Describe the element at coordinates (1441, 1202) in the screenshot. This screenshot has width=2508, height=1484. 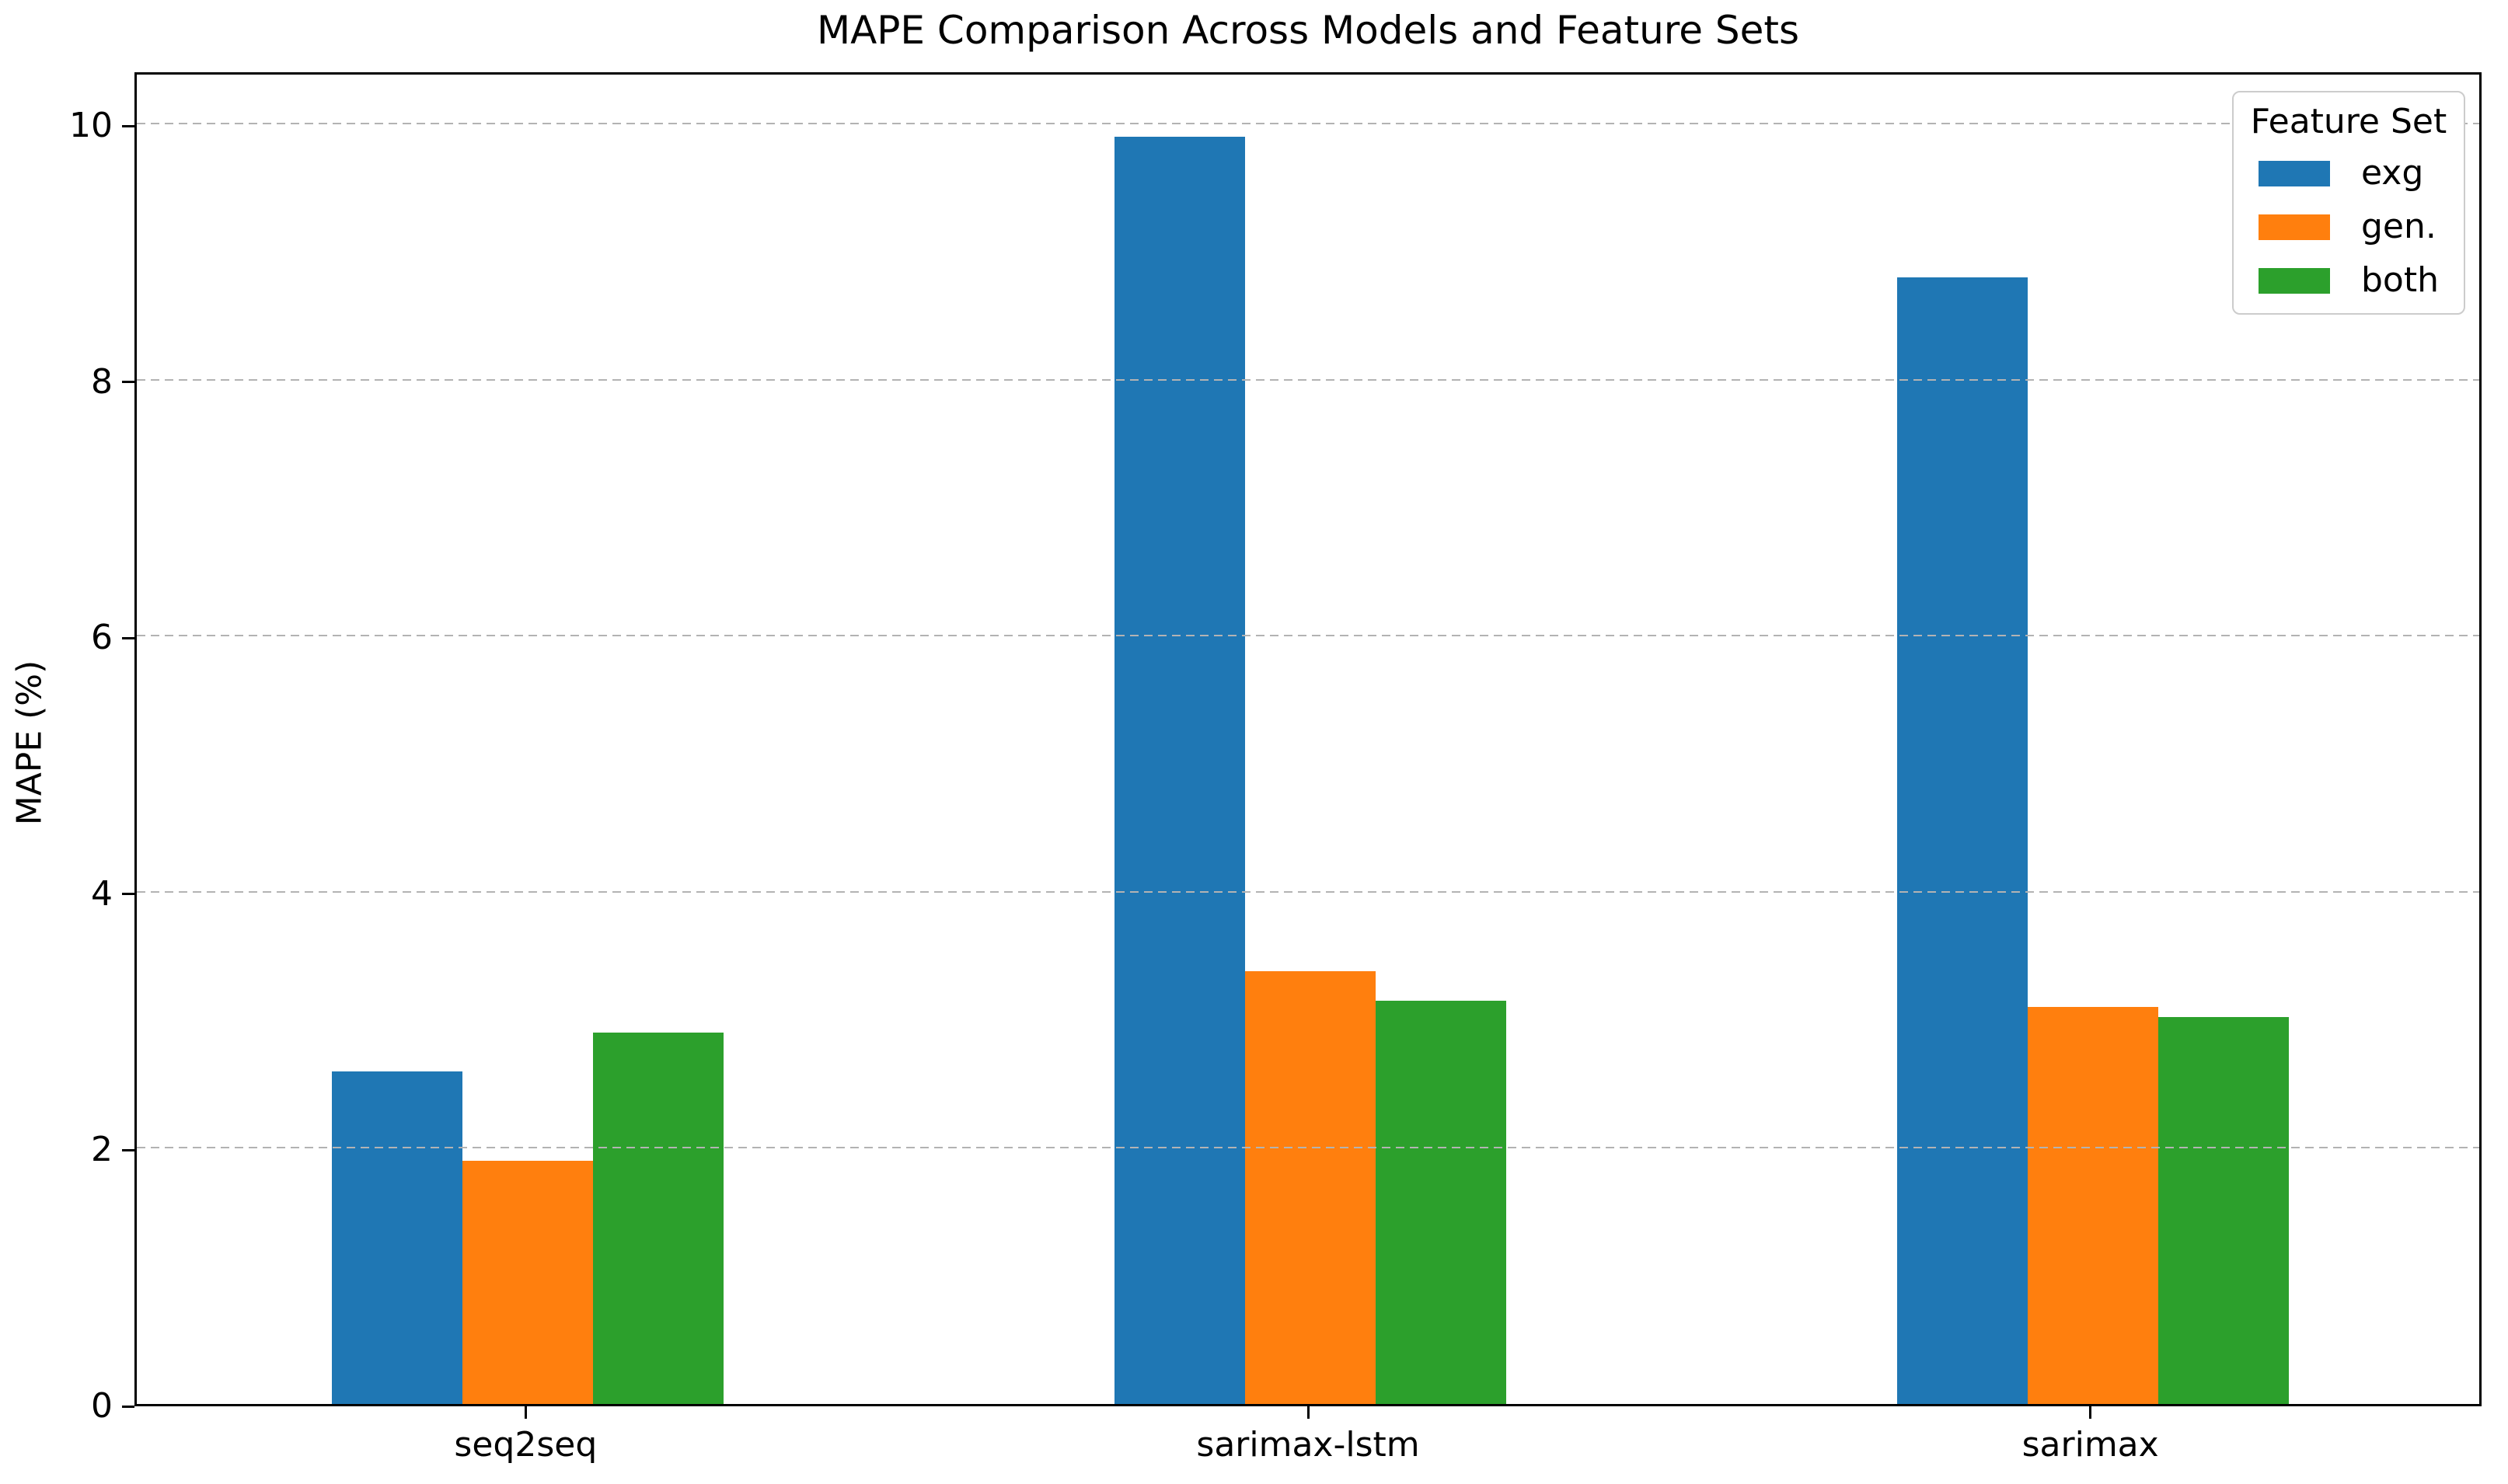
I see `bar-sarimax-lstm-both` at that location.